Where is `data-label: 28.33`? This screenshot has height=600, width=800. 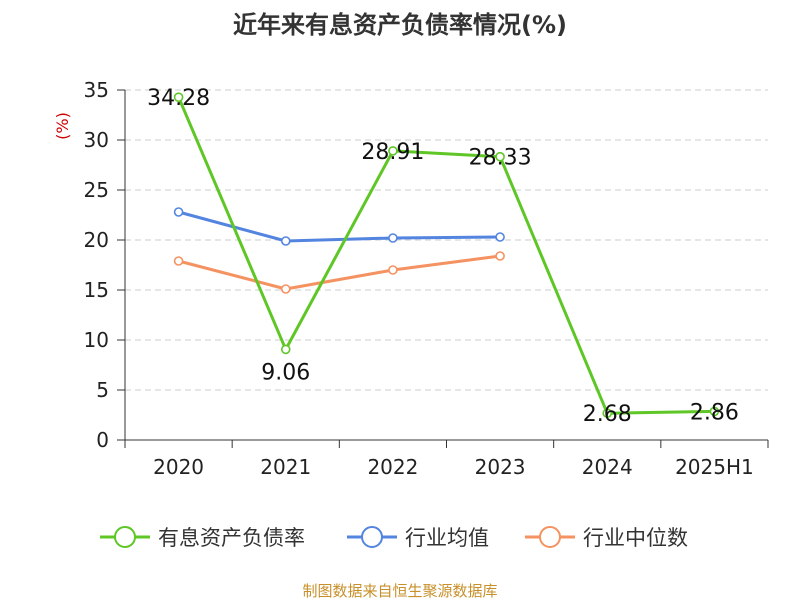
data-label: 28.33 is located at coordinates (500, 158).